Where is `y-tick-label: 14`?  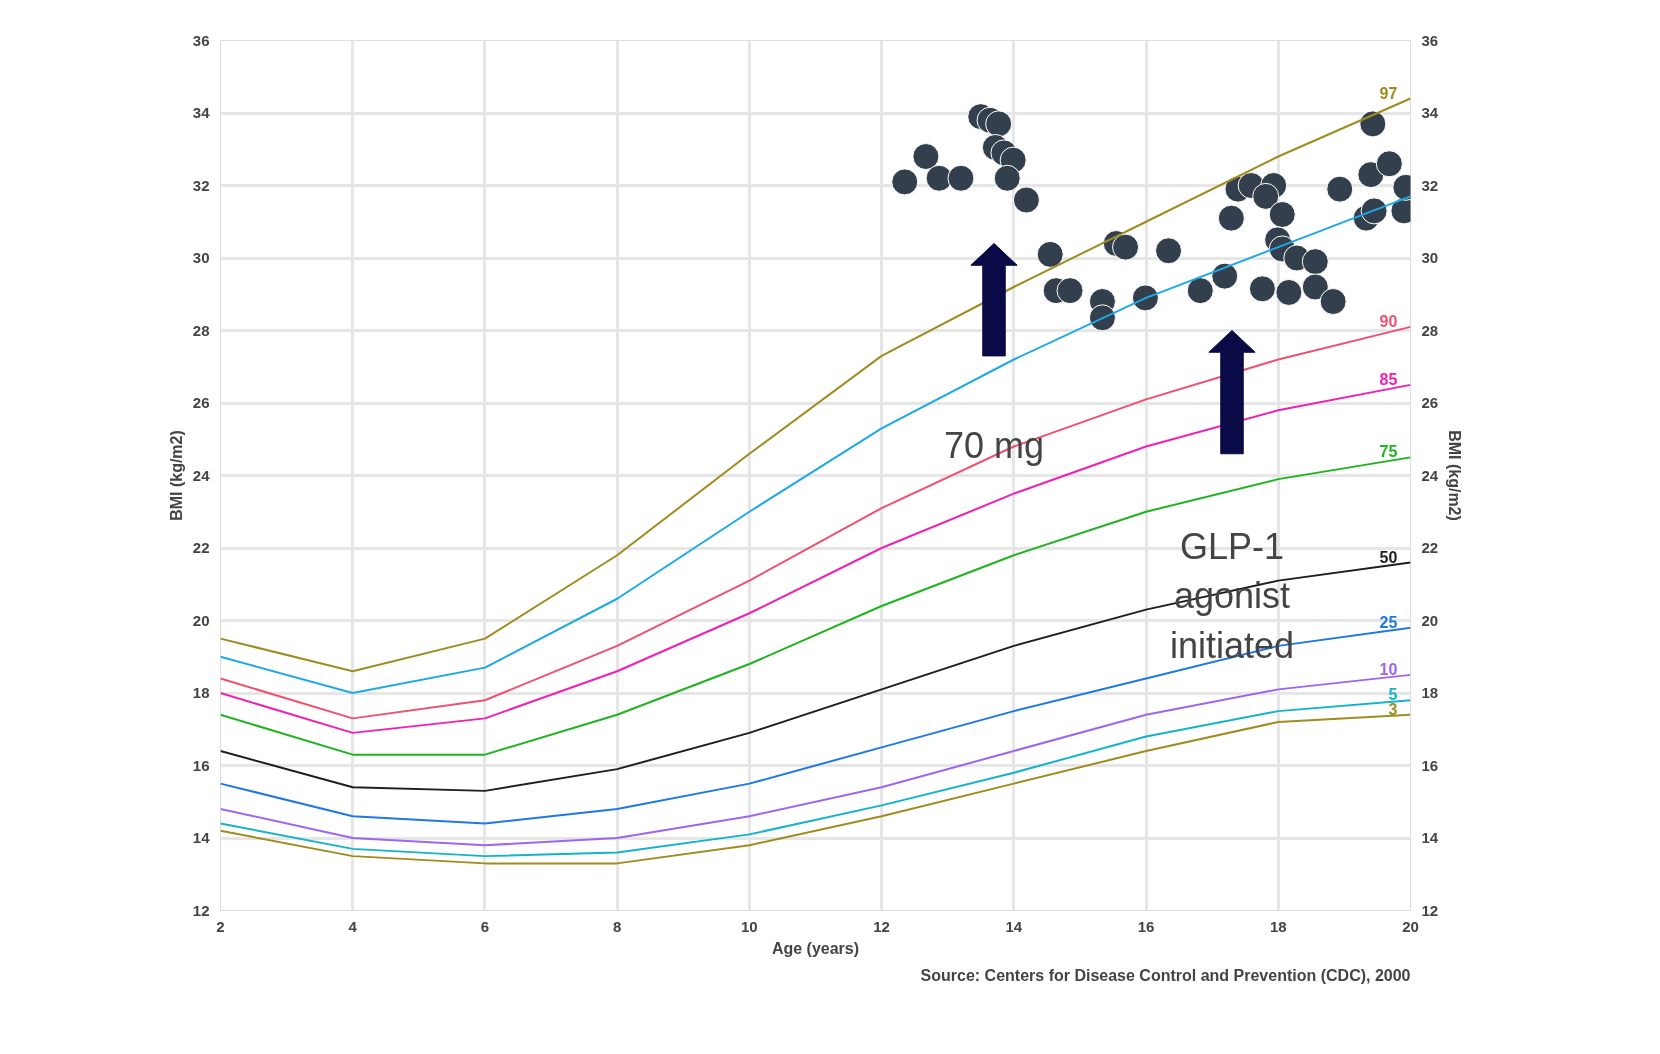
y-tick-label: 14 is located at coordinates (201, 837).